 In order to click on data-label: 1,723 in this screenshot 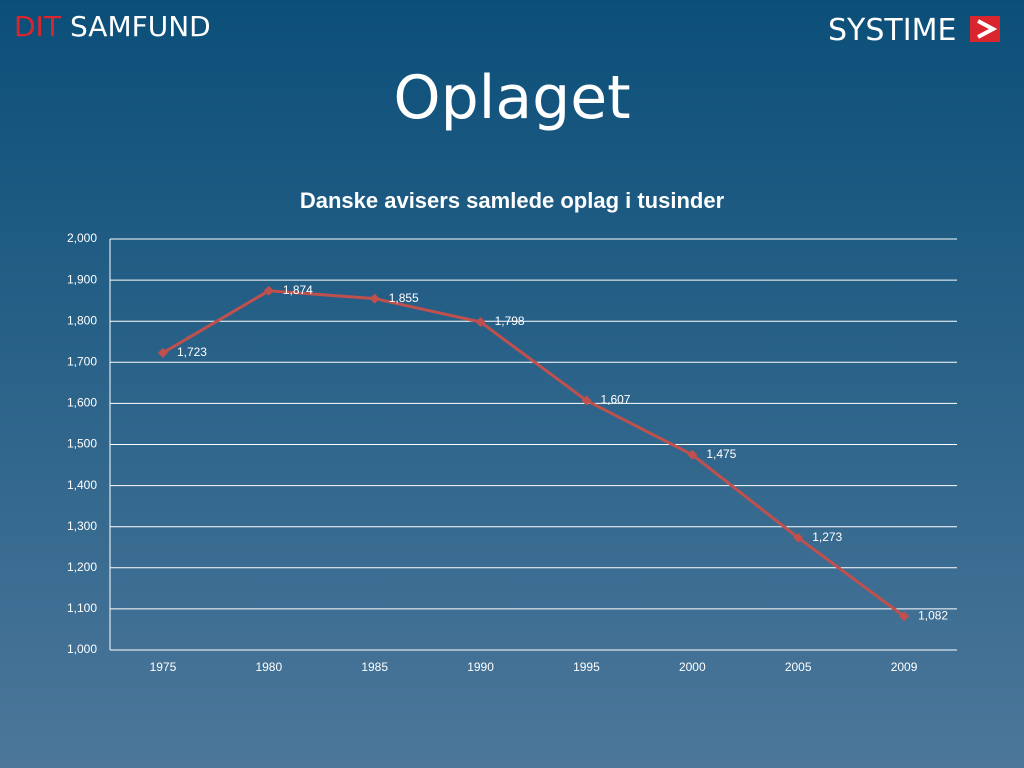, I will do `click(192, 352)`.